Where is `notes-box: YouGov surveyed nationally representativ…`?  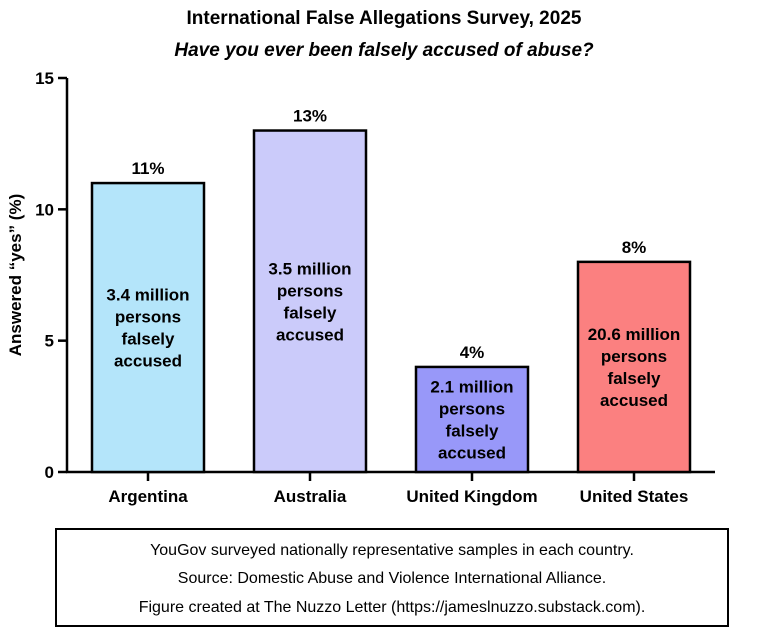 notes-box: YouGov surveyed nationally representativ… is located at coordinates (392, 577).